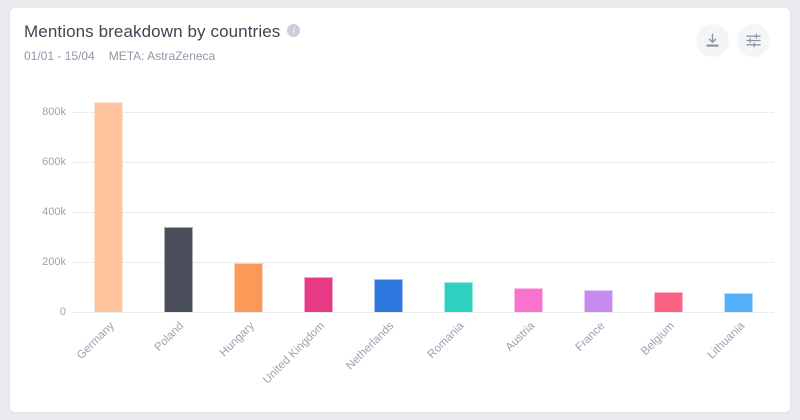 This screenshot has width=800, height=420. I want to click on download-icon, so click(712, 40).